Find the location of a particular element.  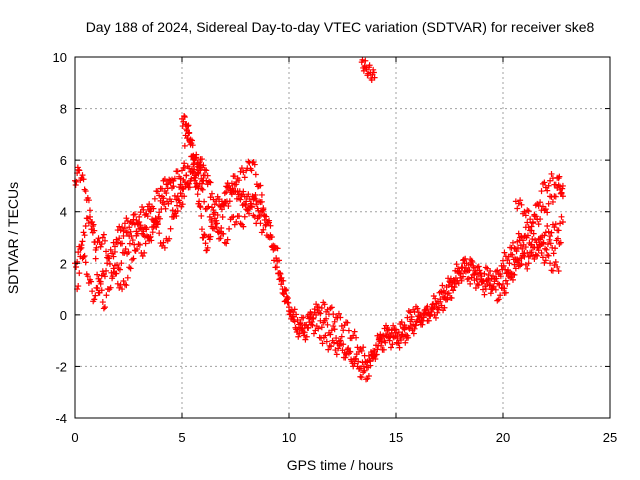

x-tick-label: 25 is located at coordinates (610, 437).